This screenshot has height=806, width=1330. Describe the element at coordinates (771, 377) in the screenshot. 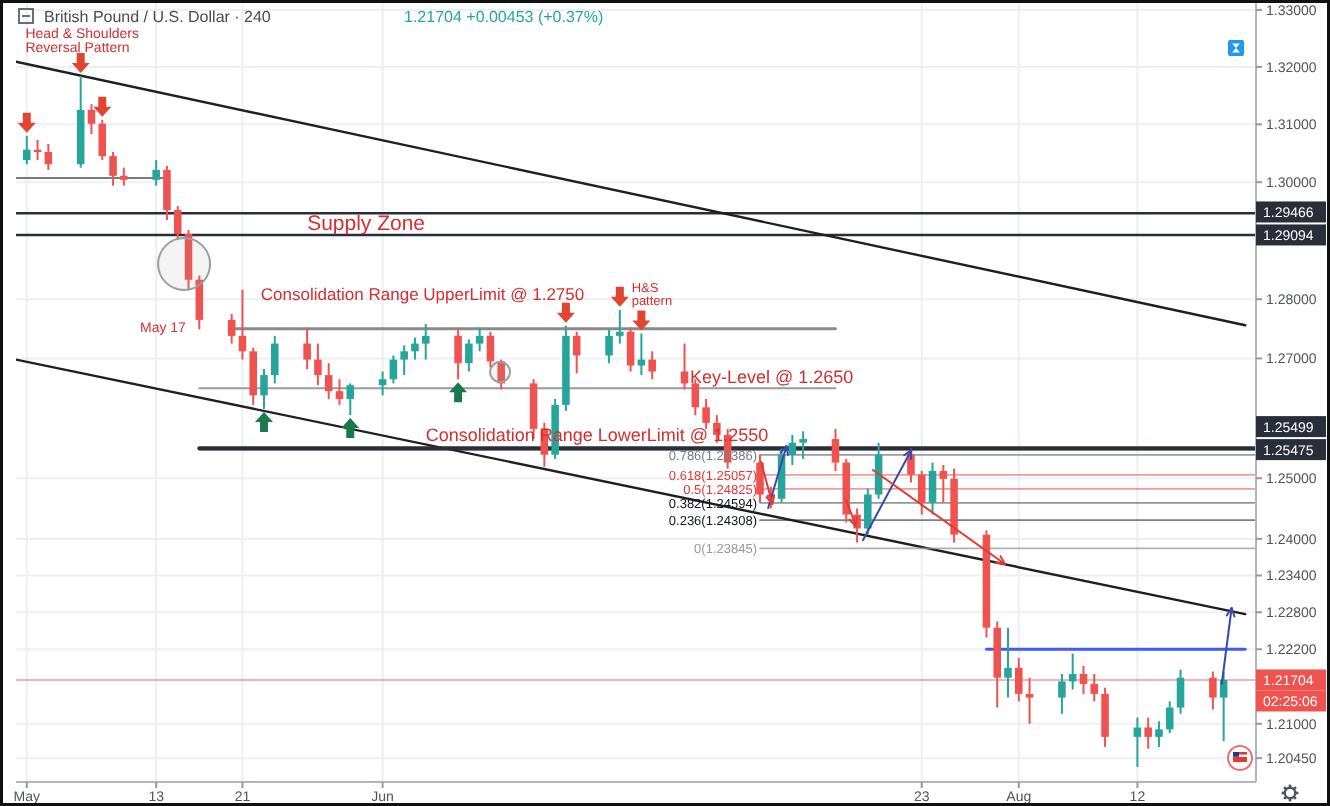

I see `annotation: Key-Level @ 1.2650` at that location.